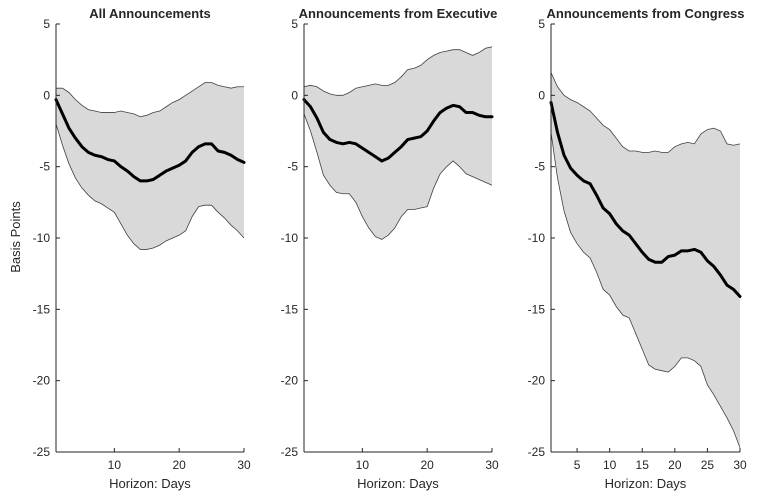  I want to click on chart-title-announcements-congress: Announcements from Congress, so click(646, 13).